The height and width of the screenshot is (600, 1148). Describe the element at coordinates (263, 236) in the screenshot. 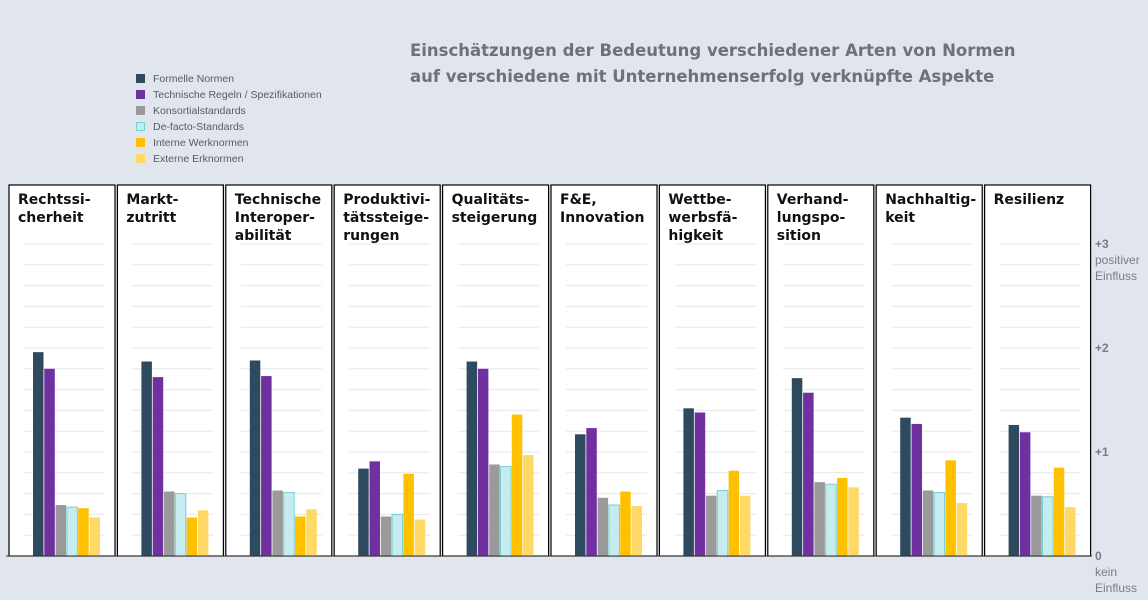

I see `panel-title: abilität` at that location.